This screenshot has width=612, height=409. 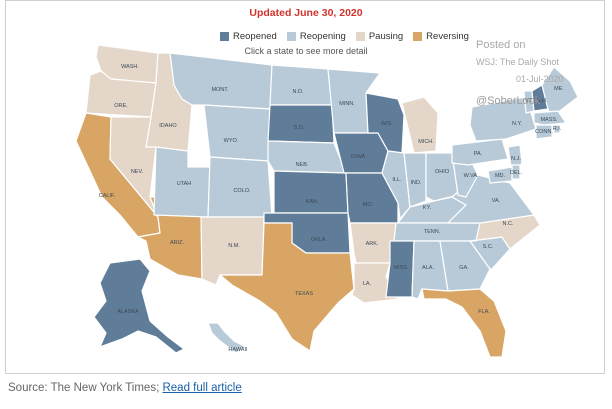 What do you see at coordinates (301, 124) in the screenshot?
I see `state-sd` at bounding box center [301, 124].